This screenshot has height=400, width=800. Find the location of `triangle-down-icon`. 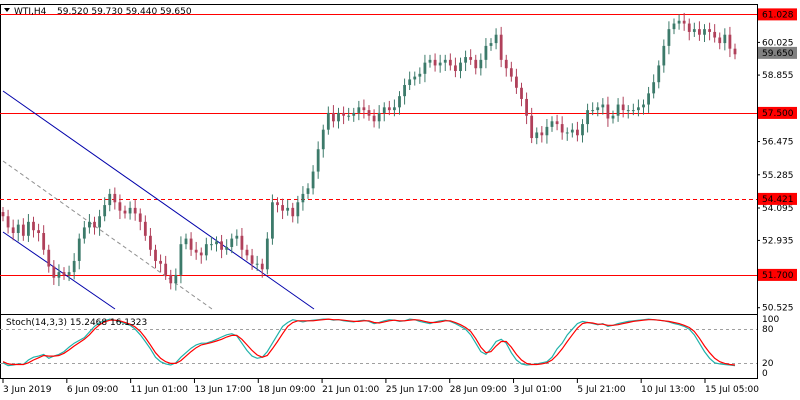

triangle-down-icon is located at coordinates (7, 10).